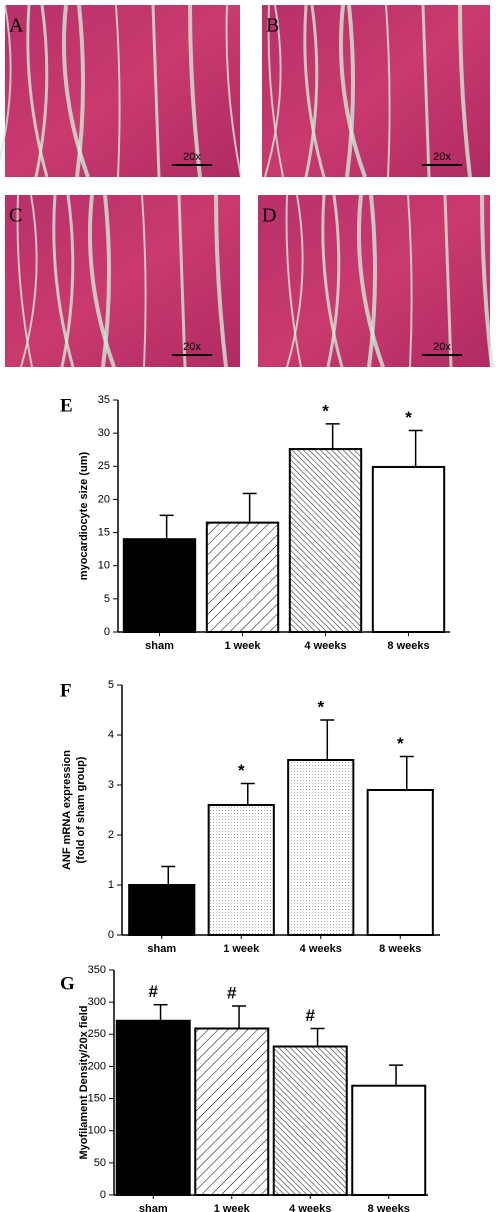 Image resolution: width=496 pixels, height=1212 pixels. What do you see at coordinates (97, 1066) in the screenshot?
I see `y-tick-label: 200` at bounding box center [97, 1066].